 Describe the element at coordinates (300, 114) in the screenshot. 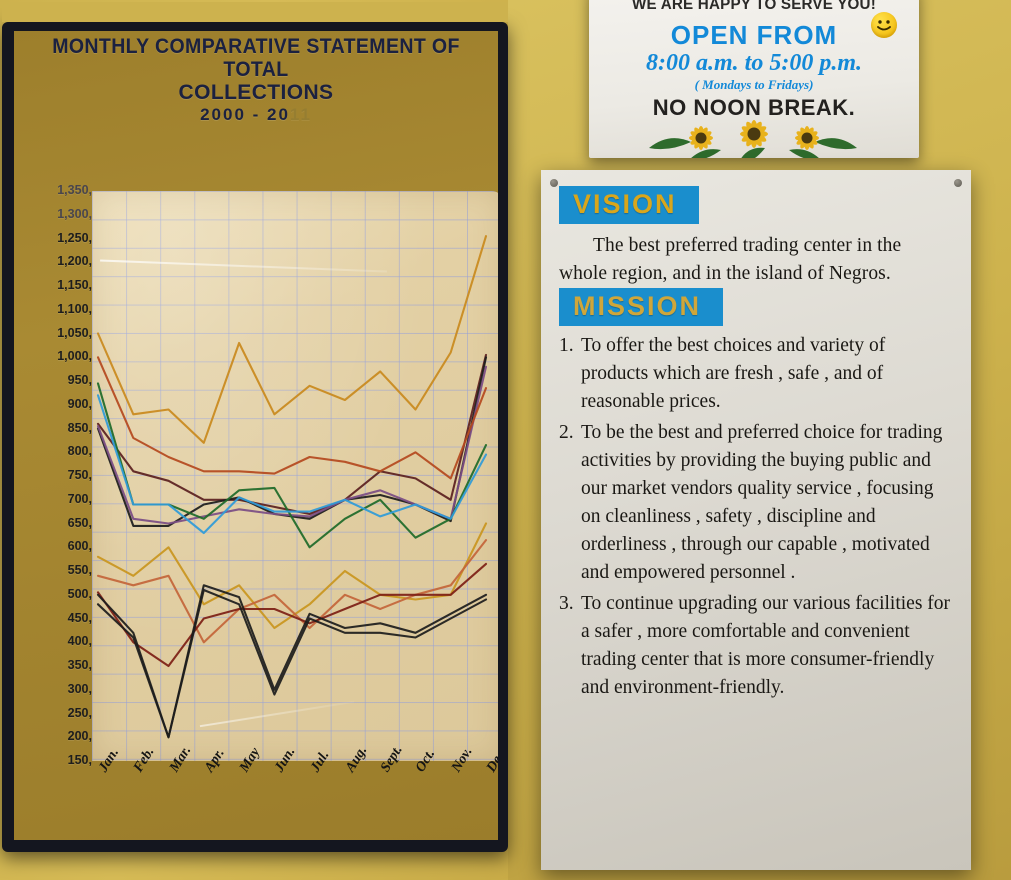

I see `chart-title-years-faded: 11` at that location.